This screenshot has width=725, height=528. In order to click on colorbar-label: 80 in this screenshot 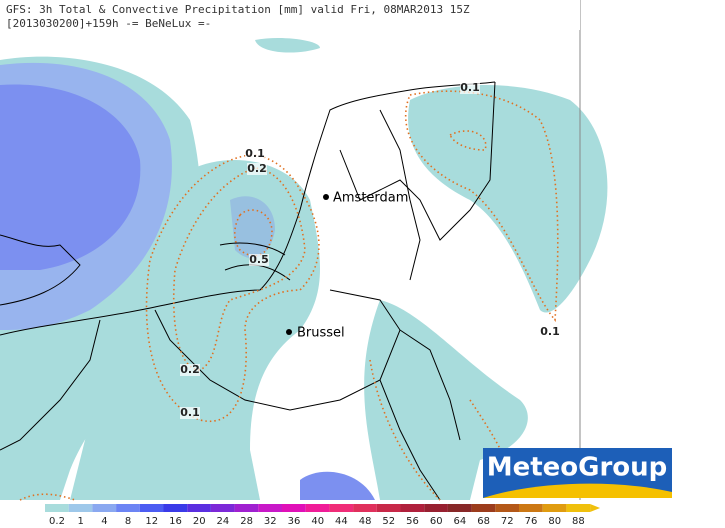, I will do `click(554, 521)`.